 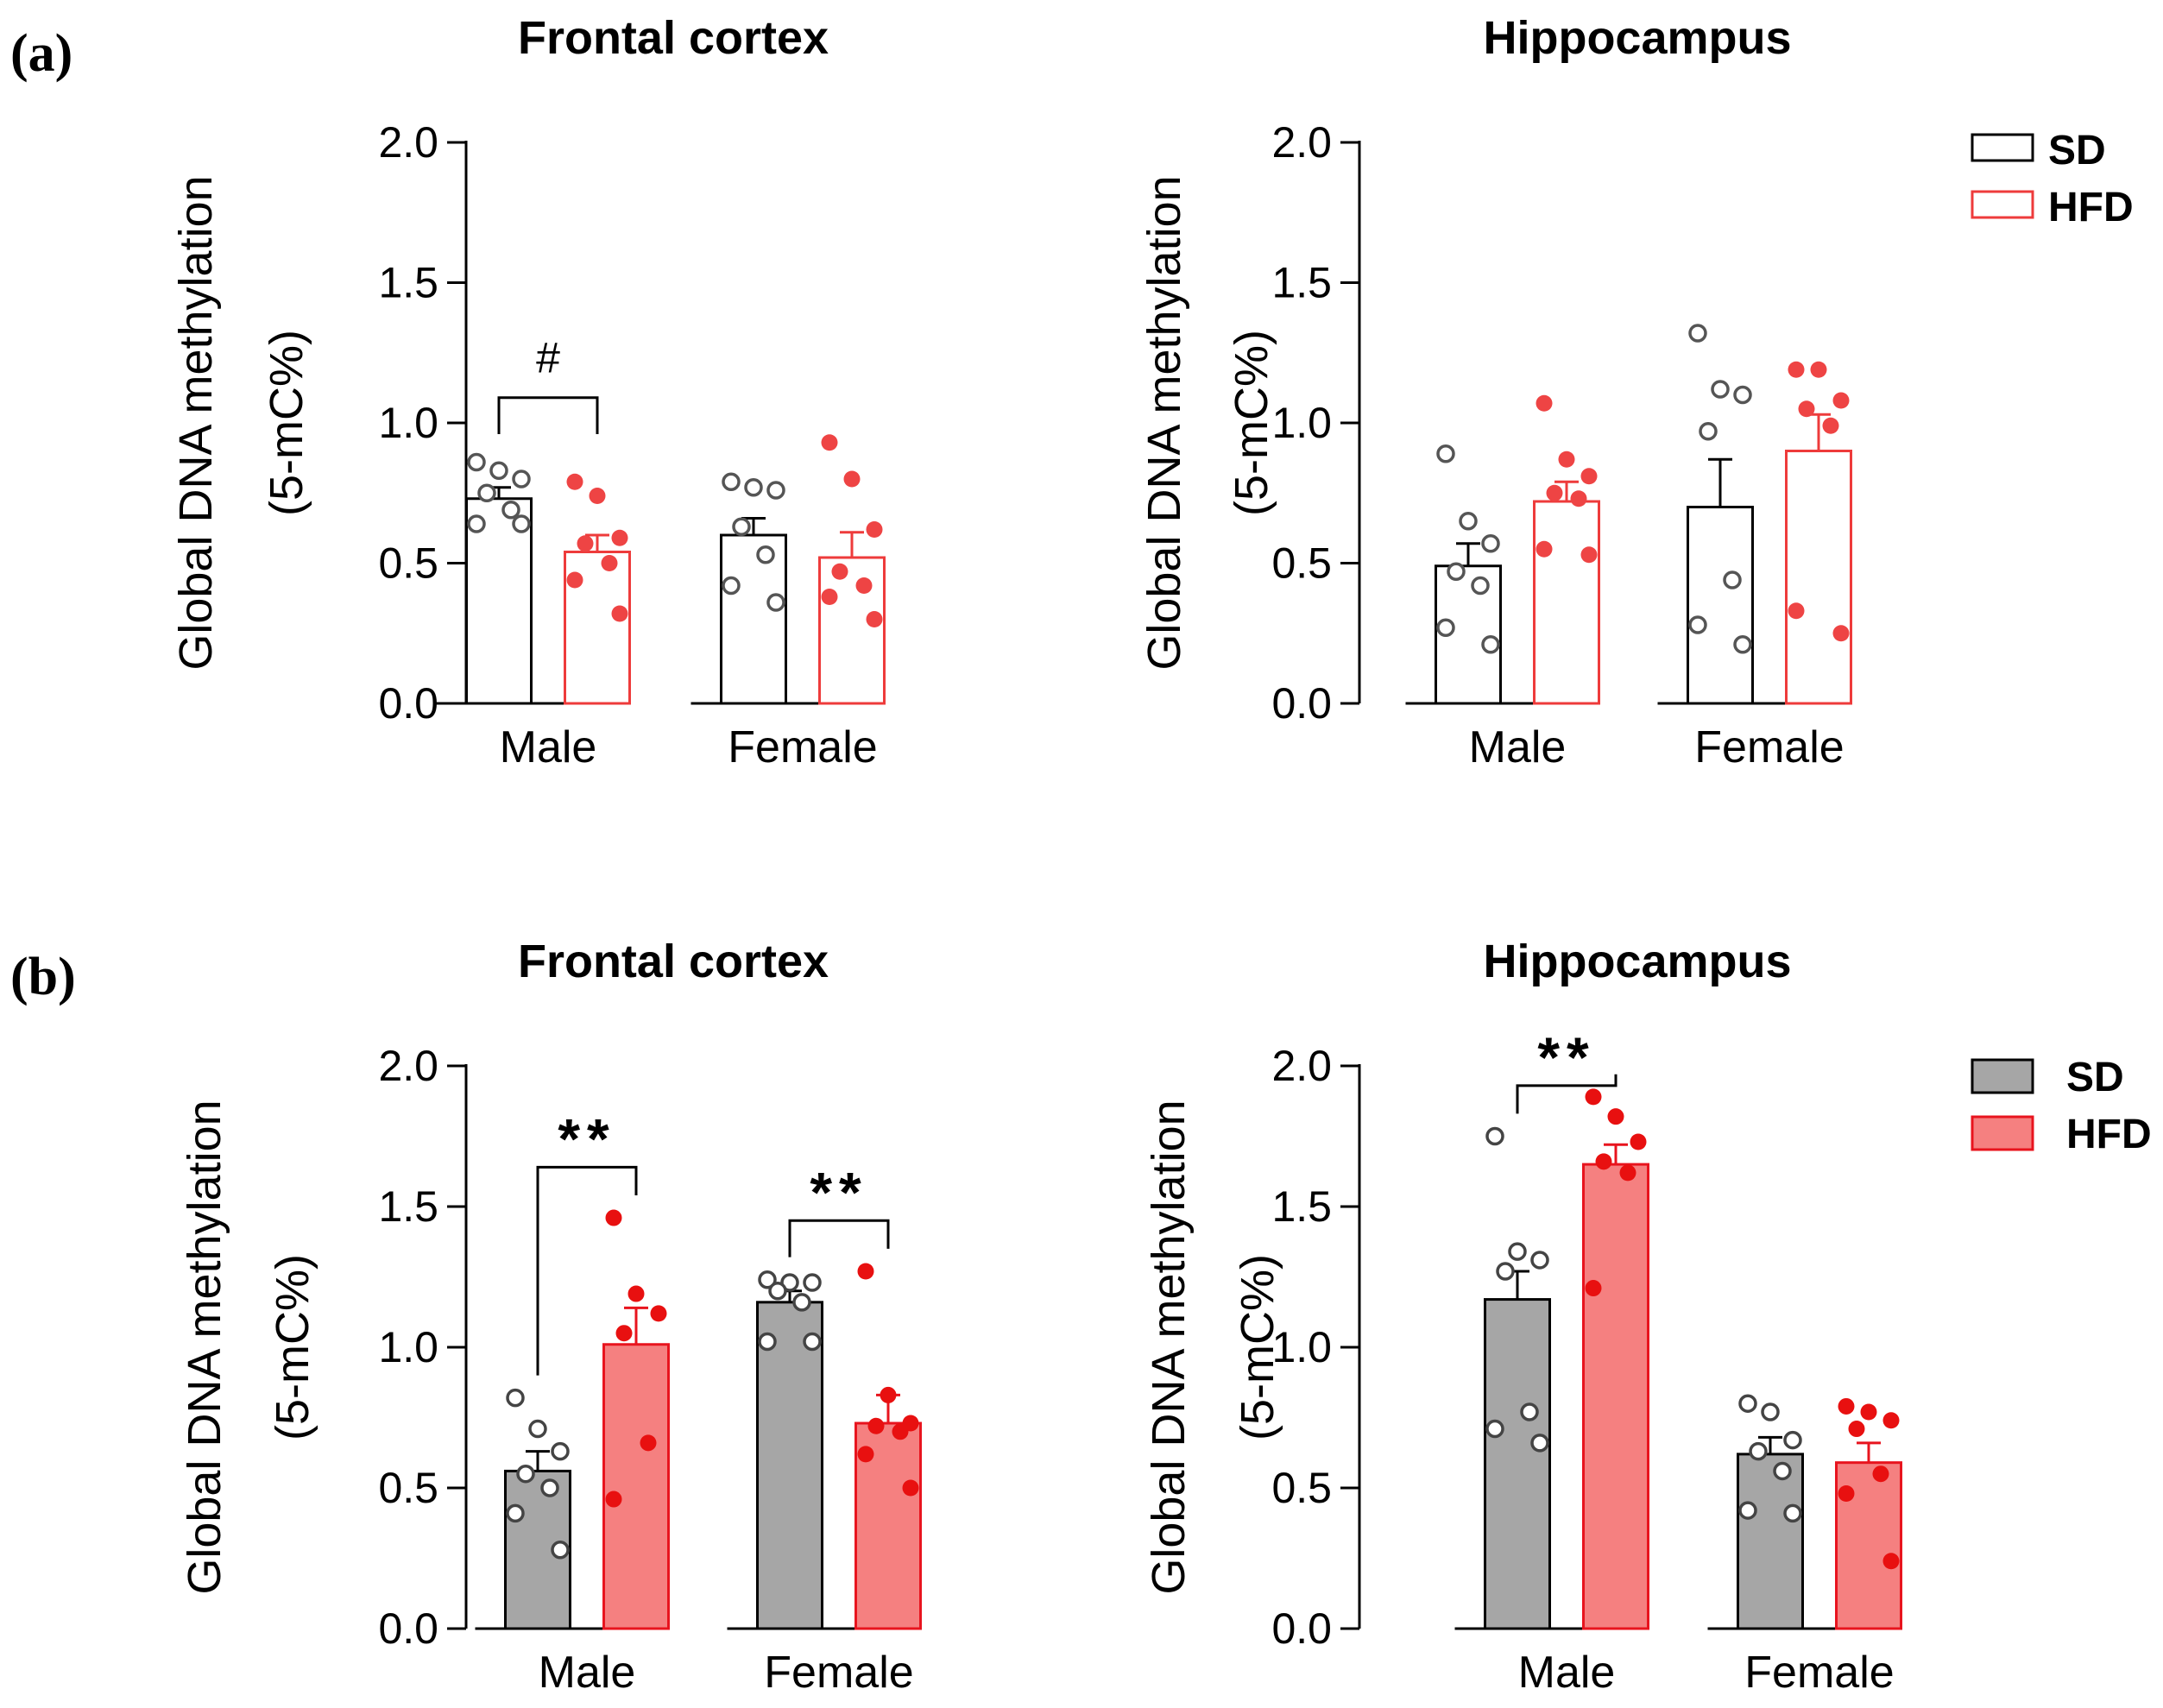 I want to click on bar-sd-male, so click(x=1517, y=1464).